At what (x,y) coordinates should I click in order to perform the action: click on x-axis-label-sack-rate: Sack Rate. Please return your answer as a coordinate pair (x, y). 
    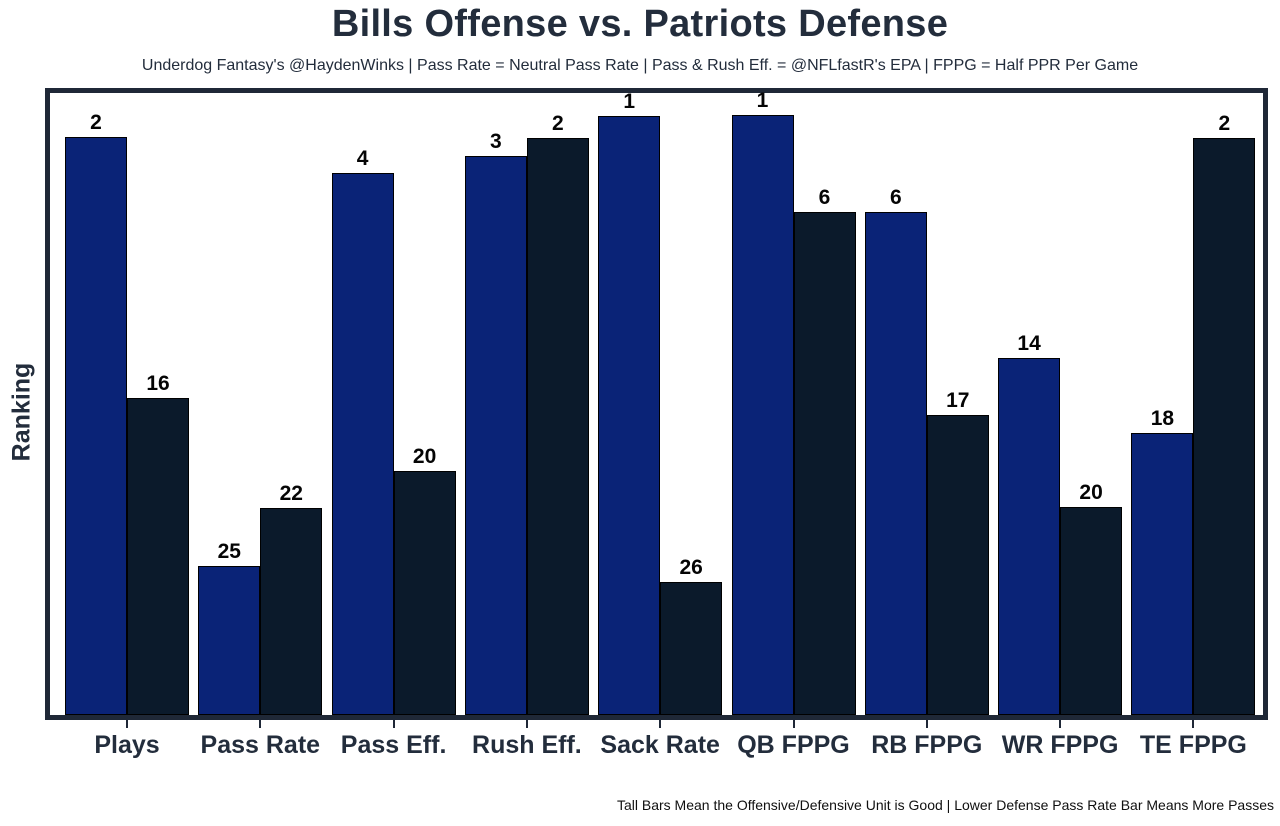
    Looking at the image, I should click on (660, 745).